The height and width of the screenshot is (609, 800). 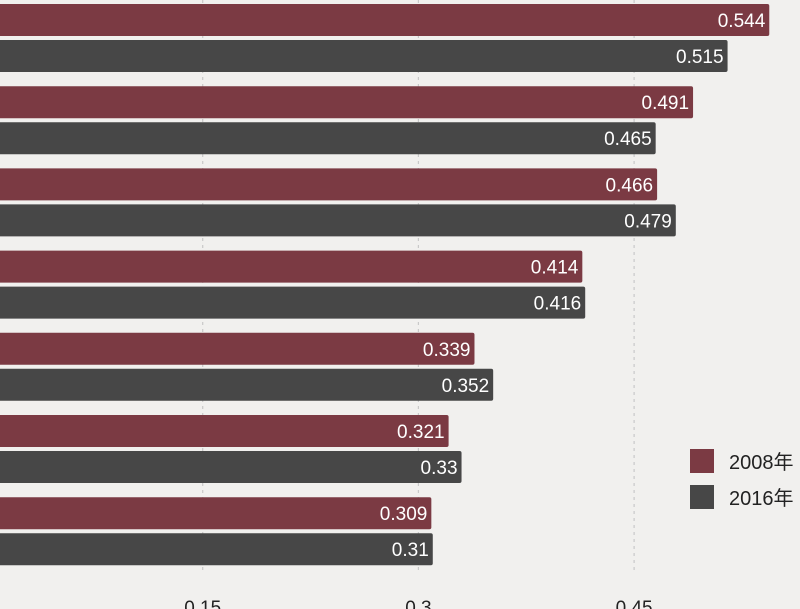 I want to click on bar-value-label: 0.491, so click(x=666, y=103).